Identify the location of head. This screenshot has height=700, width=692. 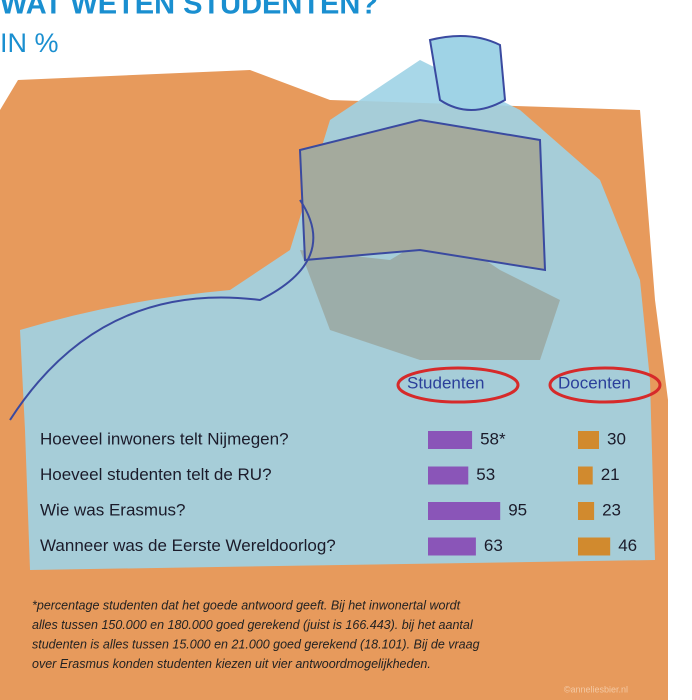
(467, 73).